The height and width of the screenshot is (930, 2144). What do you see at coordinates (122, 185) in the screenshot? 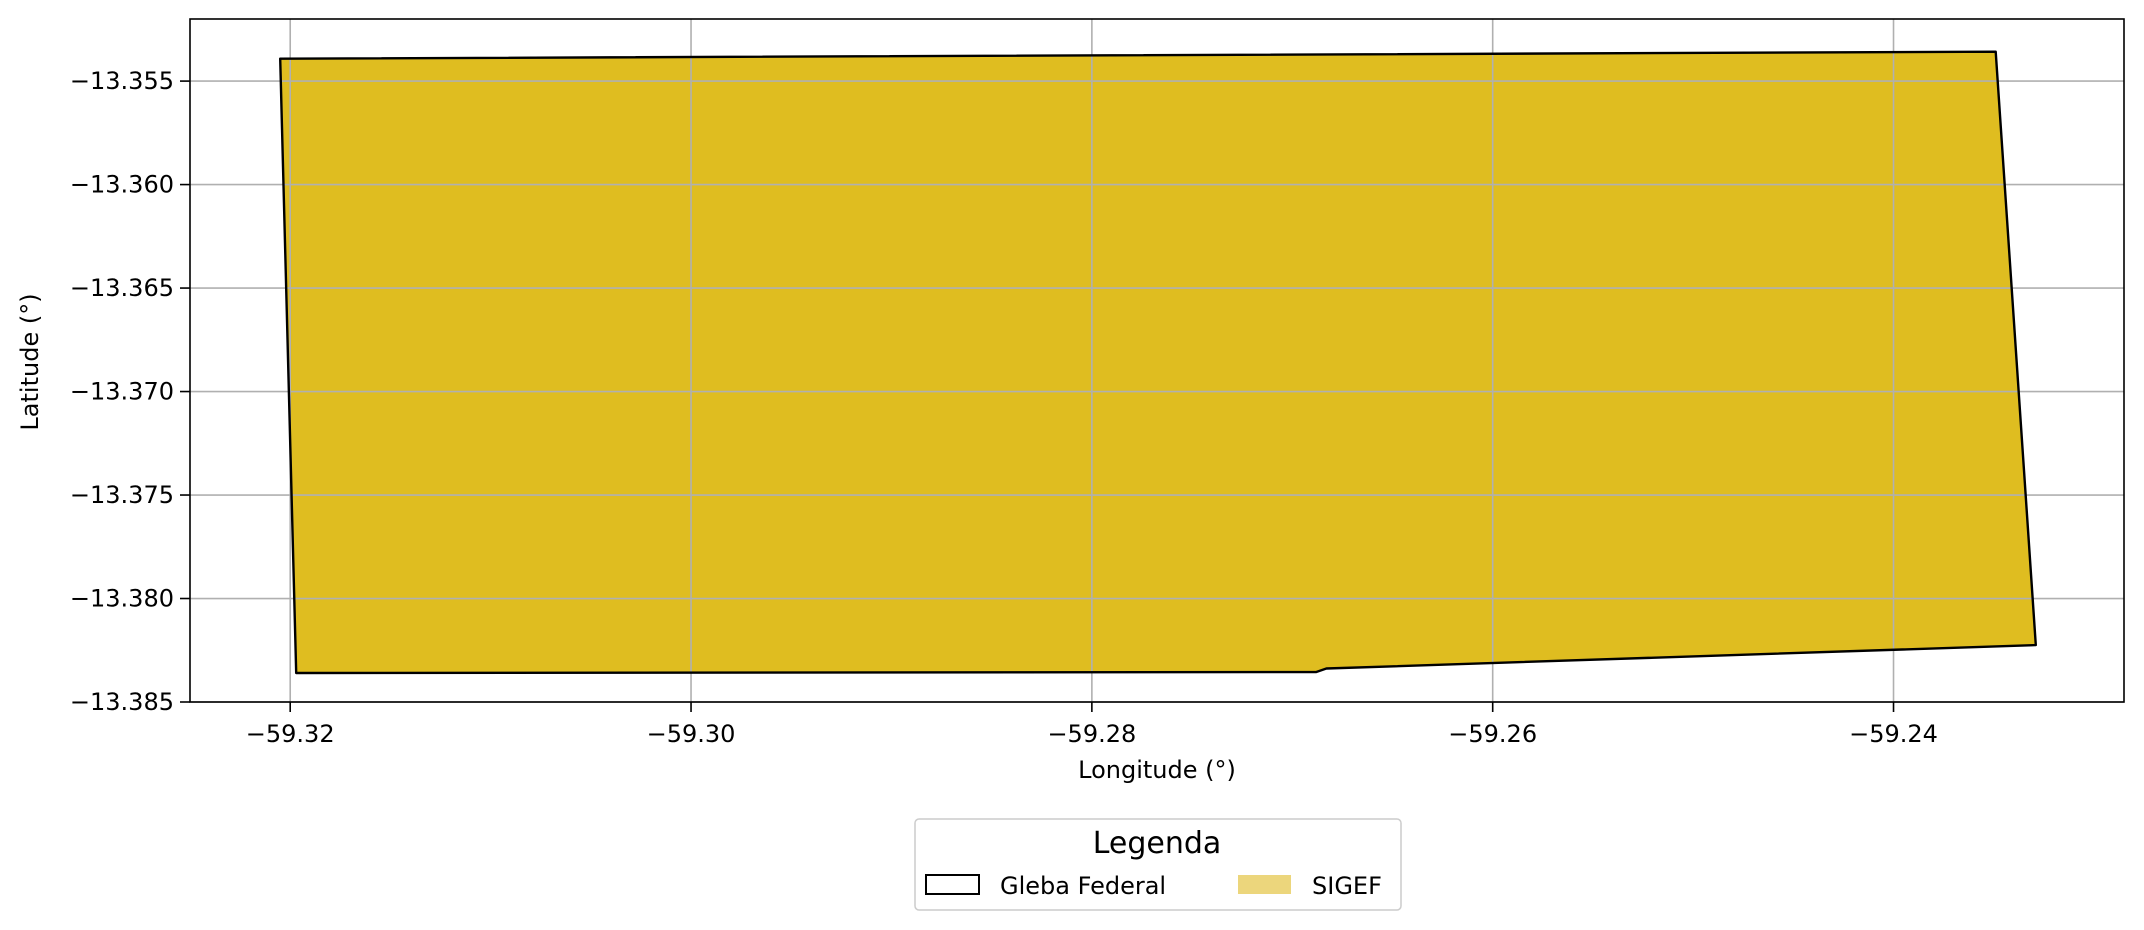
I see `y-tick-label: −13.360` at bounding box center [122, 185].